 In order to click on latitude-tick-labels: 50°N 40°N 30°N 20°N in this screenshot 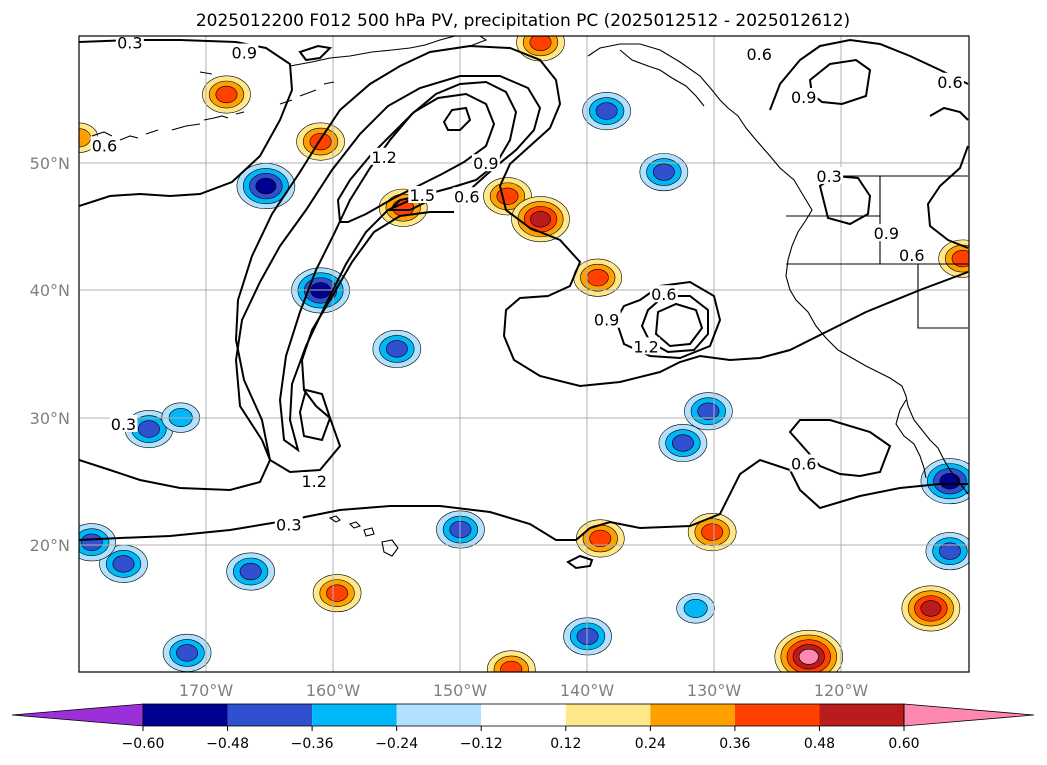, I will do `click(50, 354)`.